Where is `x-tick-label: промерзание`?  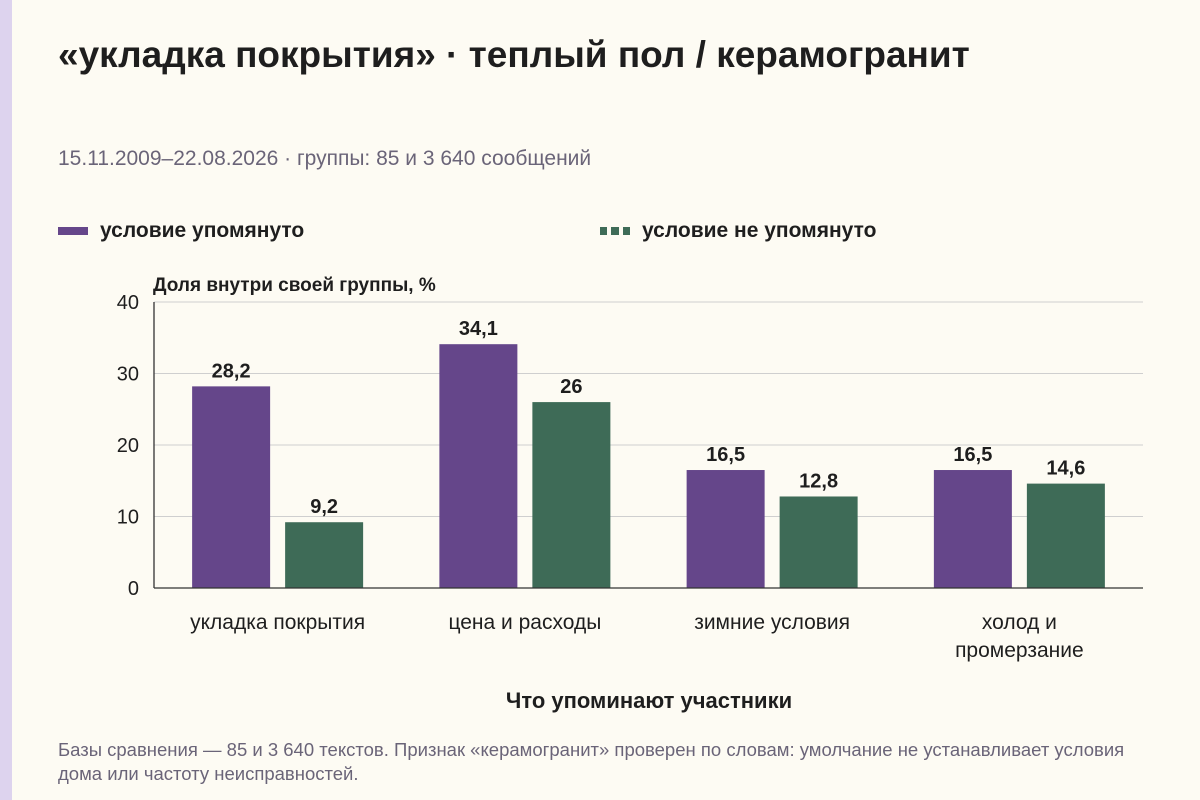 x-tick-label: промерзание is located at coordinates (1019, 650).